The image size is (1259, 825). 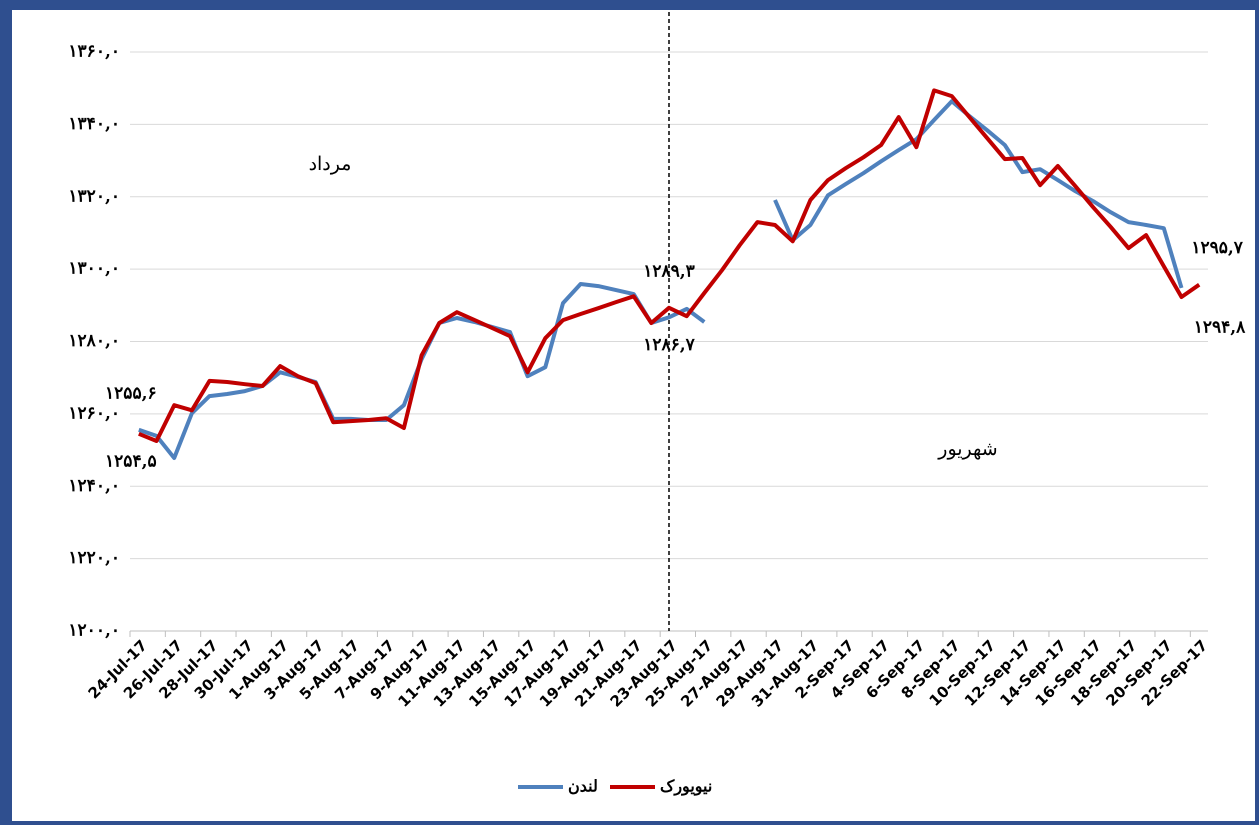 What do you see at coordinates (669, 271) in the screenshot?
I see `data-label: ۱۲۸۹,۳` at bounding box center [669, 271].